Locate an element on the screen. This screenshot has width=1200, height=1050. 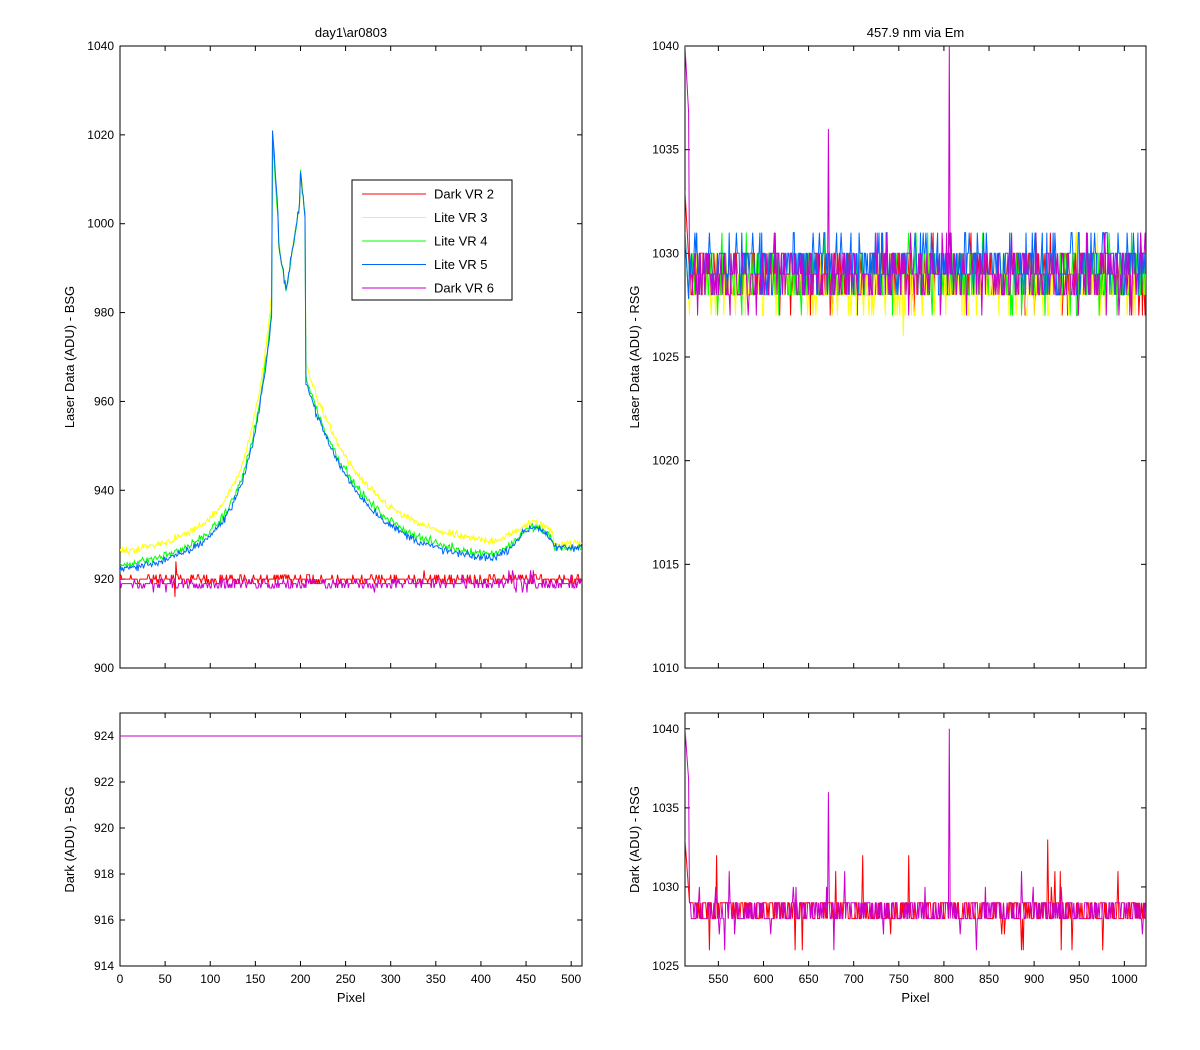
legend-label: Dark VR 2 is located at coordinates (464, 194).